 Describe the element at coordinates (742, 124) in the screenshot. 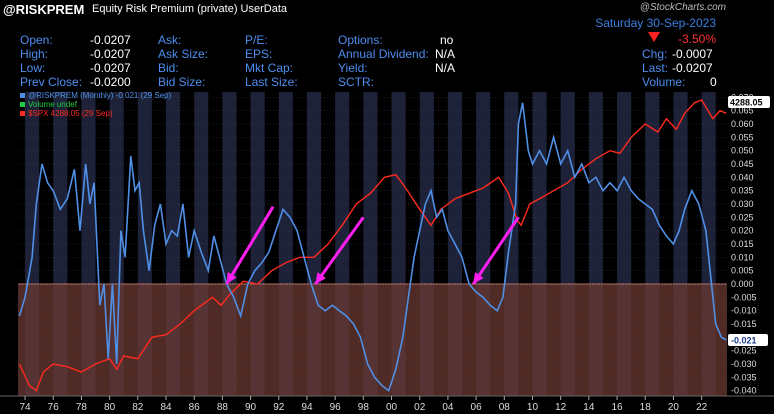

I see `y-tick-label: 0.060` at that location.